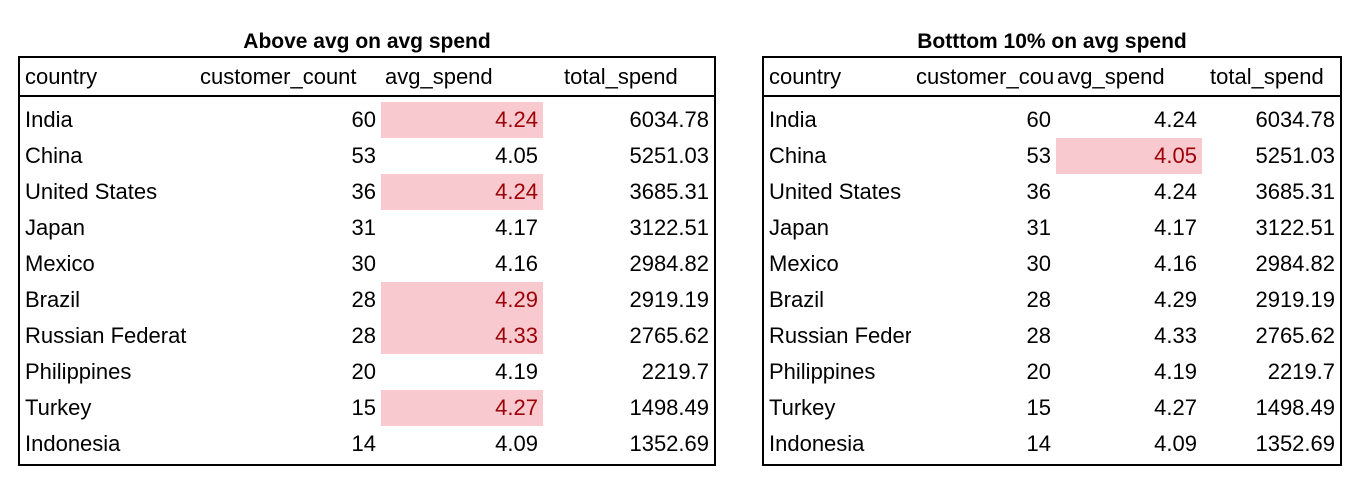  I want to click on table-row: Philippines 20 4.19 2219.7, so click(1052, 372).